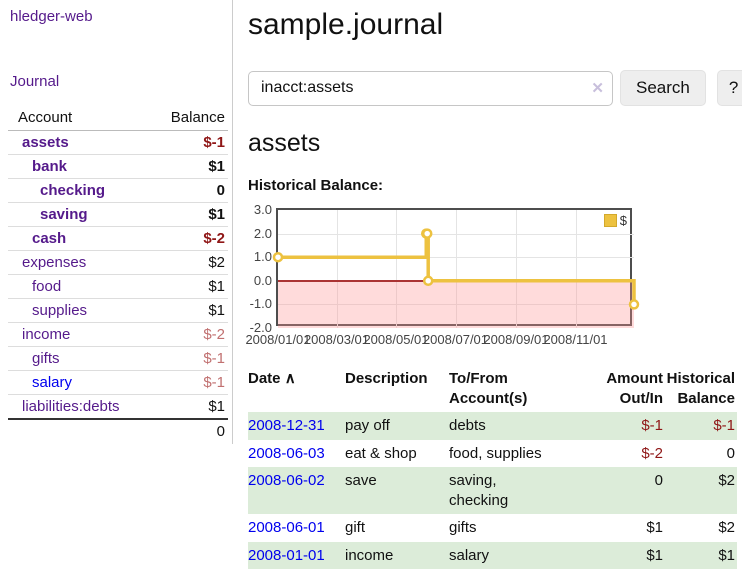 Image resolution: width=742 pixels, height=582 pixels. What do you see at coordinates (386, 378) in the screenshot?
I see `column-header-description: Description` at bounding box center [386, 378].